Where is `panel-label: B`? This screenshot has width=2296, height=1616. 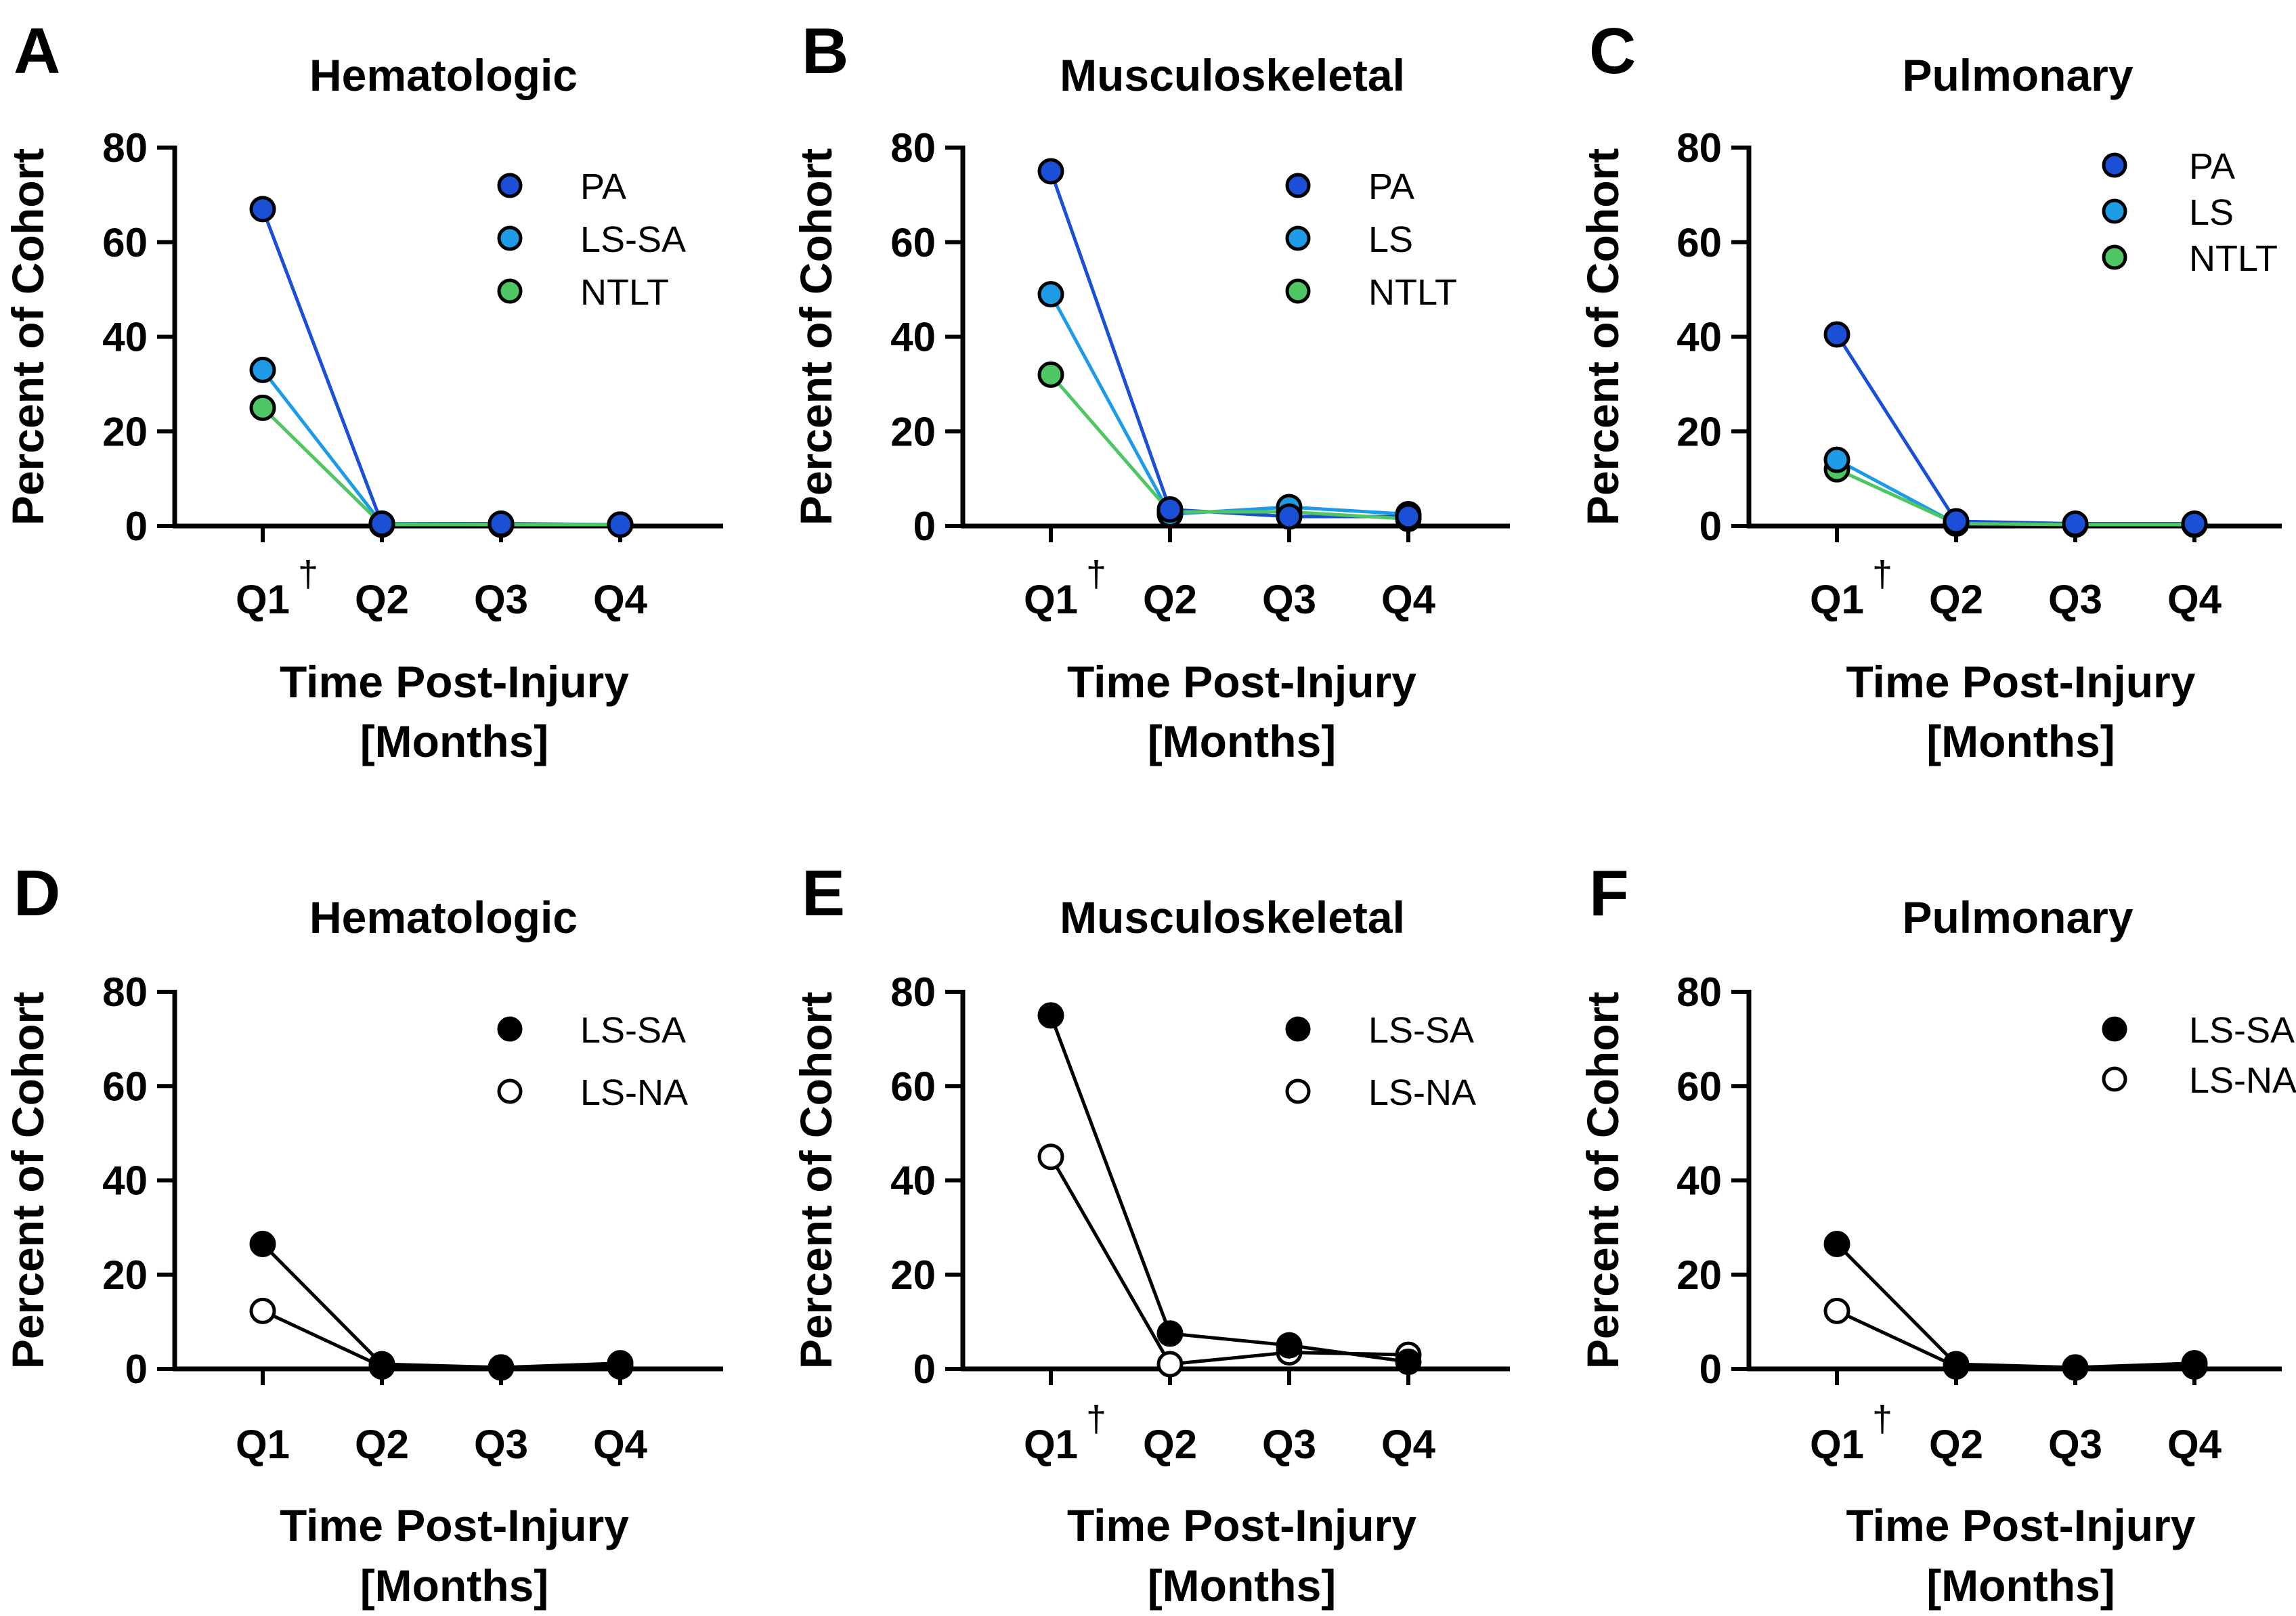
panel-label: B is located at coordinates (825, 51).